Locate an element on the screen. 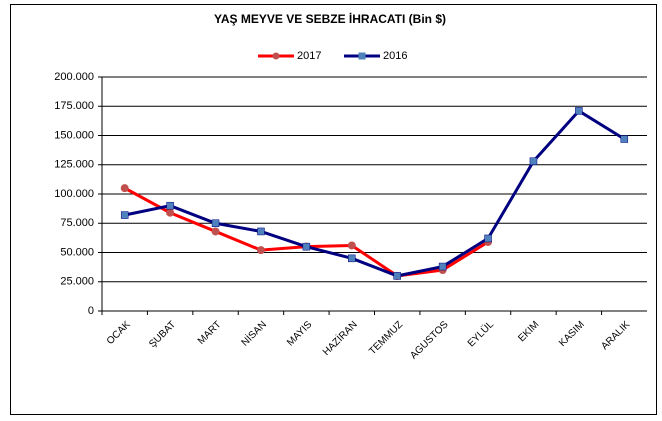 Image resolution: width=662 pixels, height=421 pixels. y-tick-label: 25.000 is located at coordinates (77, 282).